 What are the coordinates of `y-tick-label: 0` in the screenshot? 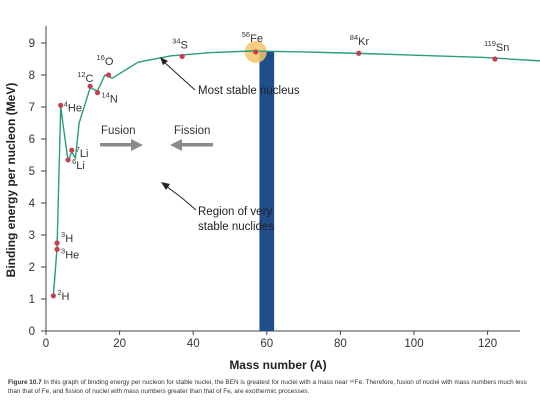 It's located at (32, 332).